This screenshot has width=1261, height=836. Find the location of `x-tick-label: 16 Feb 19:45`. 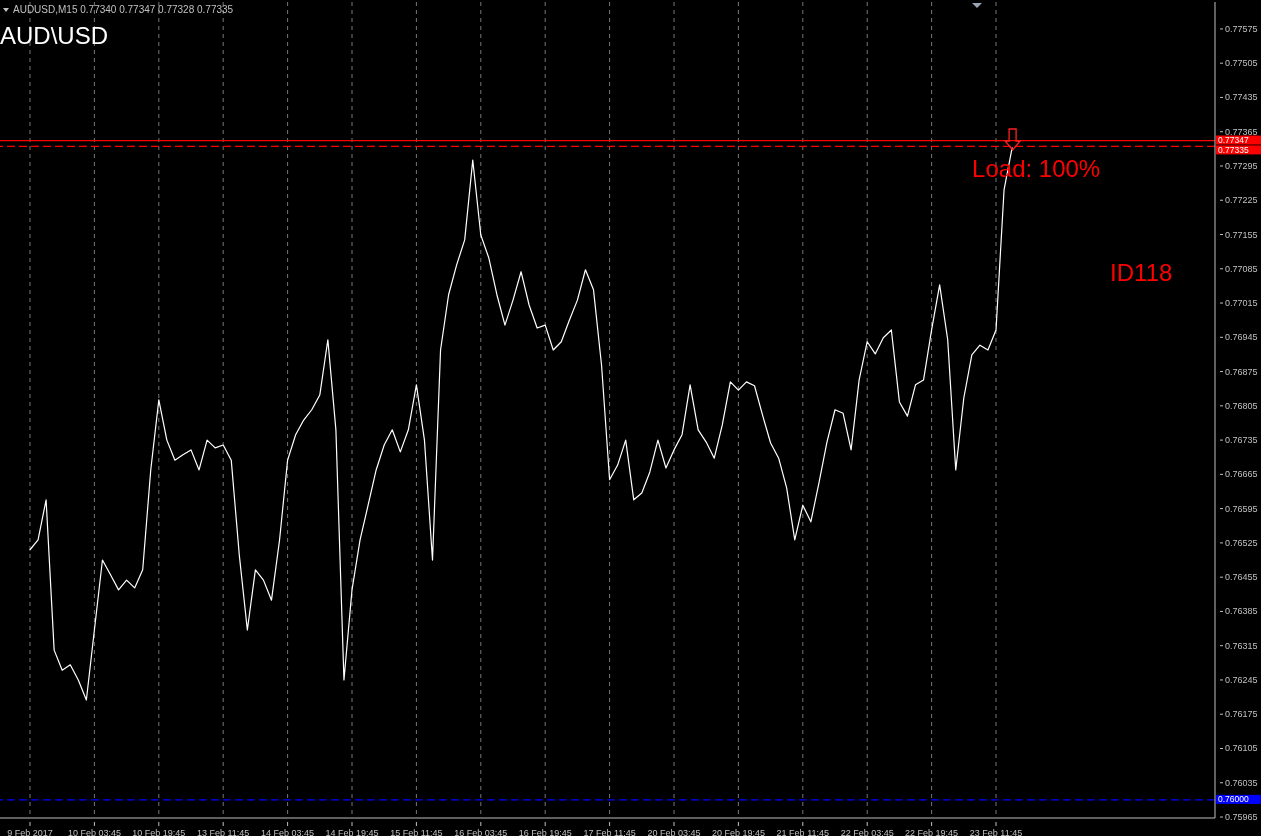

x-tick-label: 16 Feb 19:45 is located at coordinates (545, 832).